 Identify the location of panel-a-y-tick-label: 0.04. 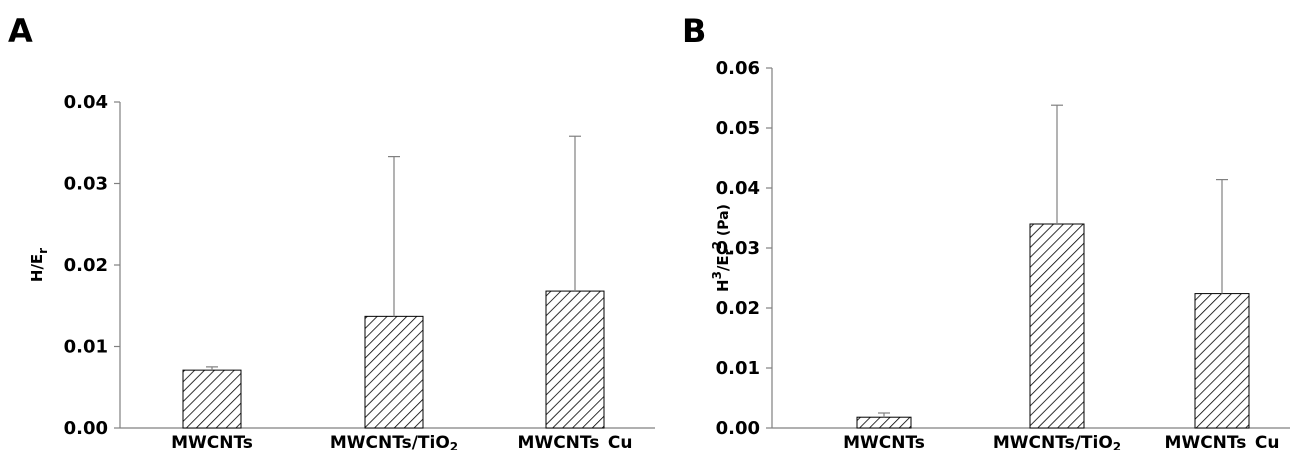
(86, 102).